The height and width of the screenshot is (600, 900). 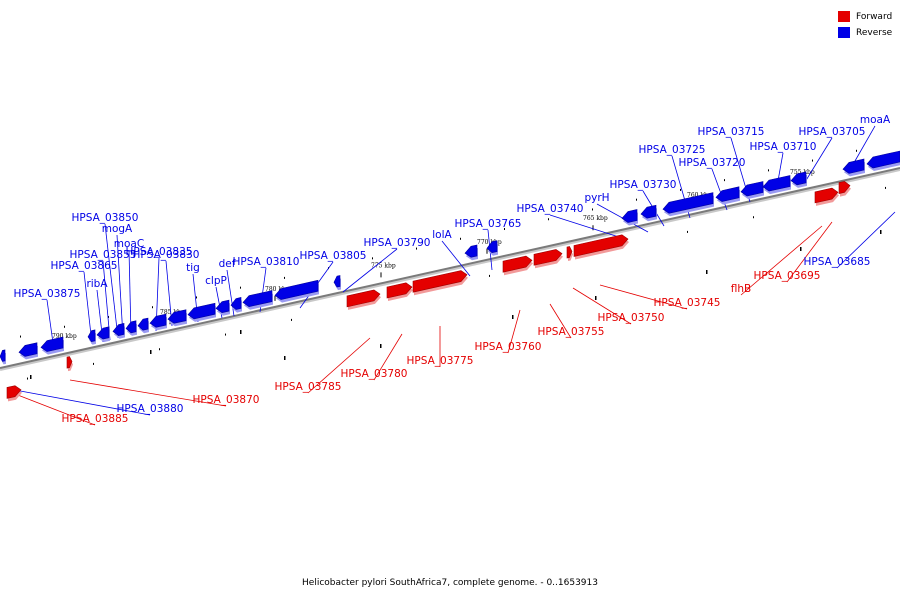 What do you see at coordinates (193, 268) in the screenshot?
I see `reverse-gene-label: tig` at bounding box center [193, 268].